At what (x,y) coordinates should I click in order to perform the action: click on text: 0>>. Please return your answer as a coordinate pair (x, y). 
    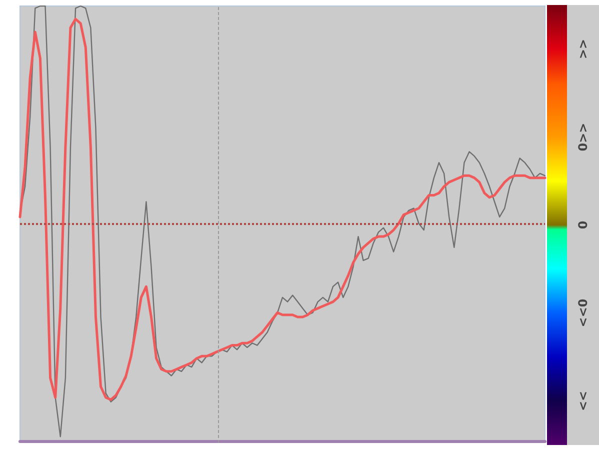
    Looking at the image, I should click on (583, 137).